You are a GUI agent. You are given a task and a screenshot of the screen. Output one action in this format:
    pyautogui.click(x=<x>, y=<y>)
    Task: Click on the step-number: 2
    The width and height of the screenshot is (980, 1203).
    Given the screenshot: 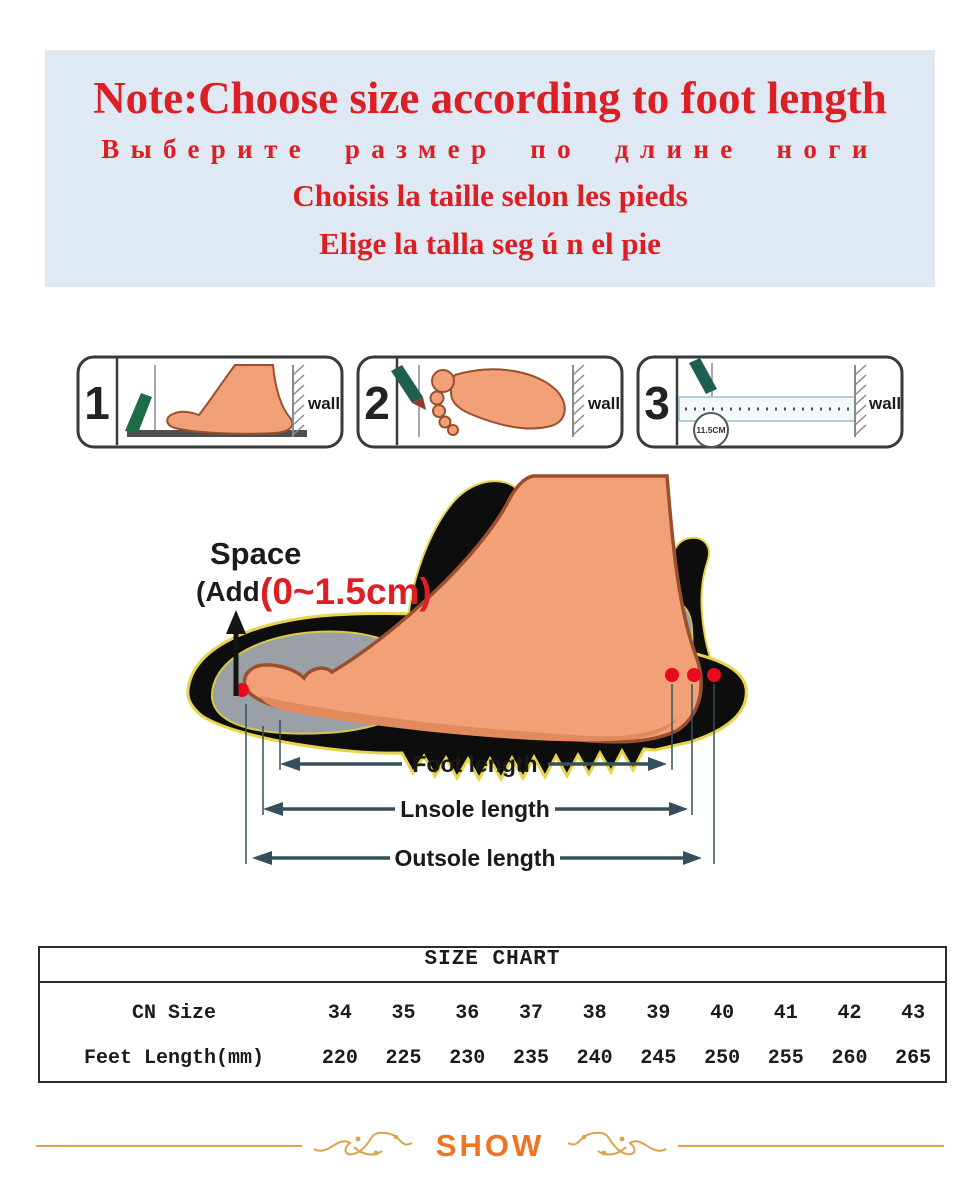 What is the action you would take?
    pyautogui.click(x=377, y=403)
    